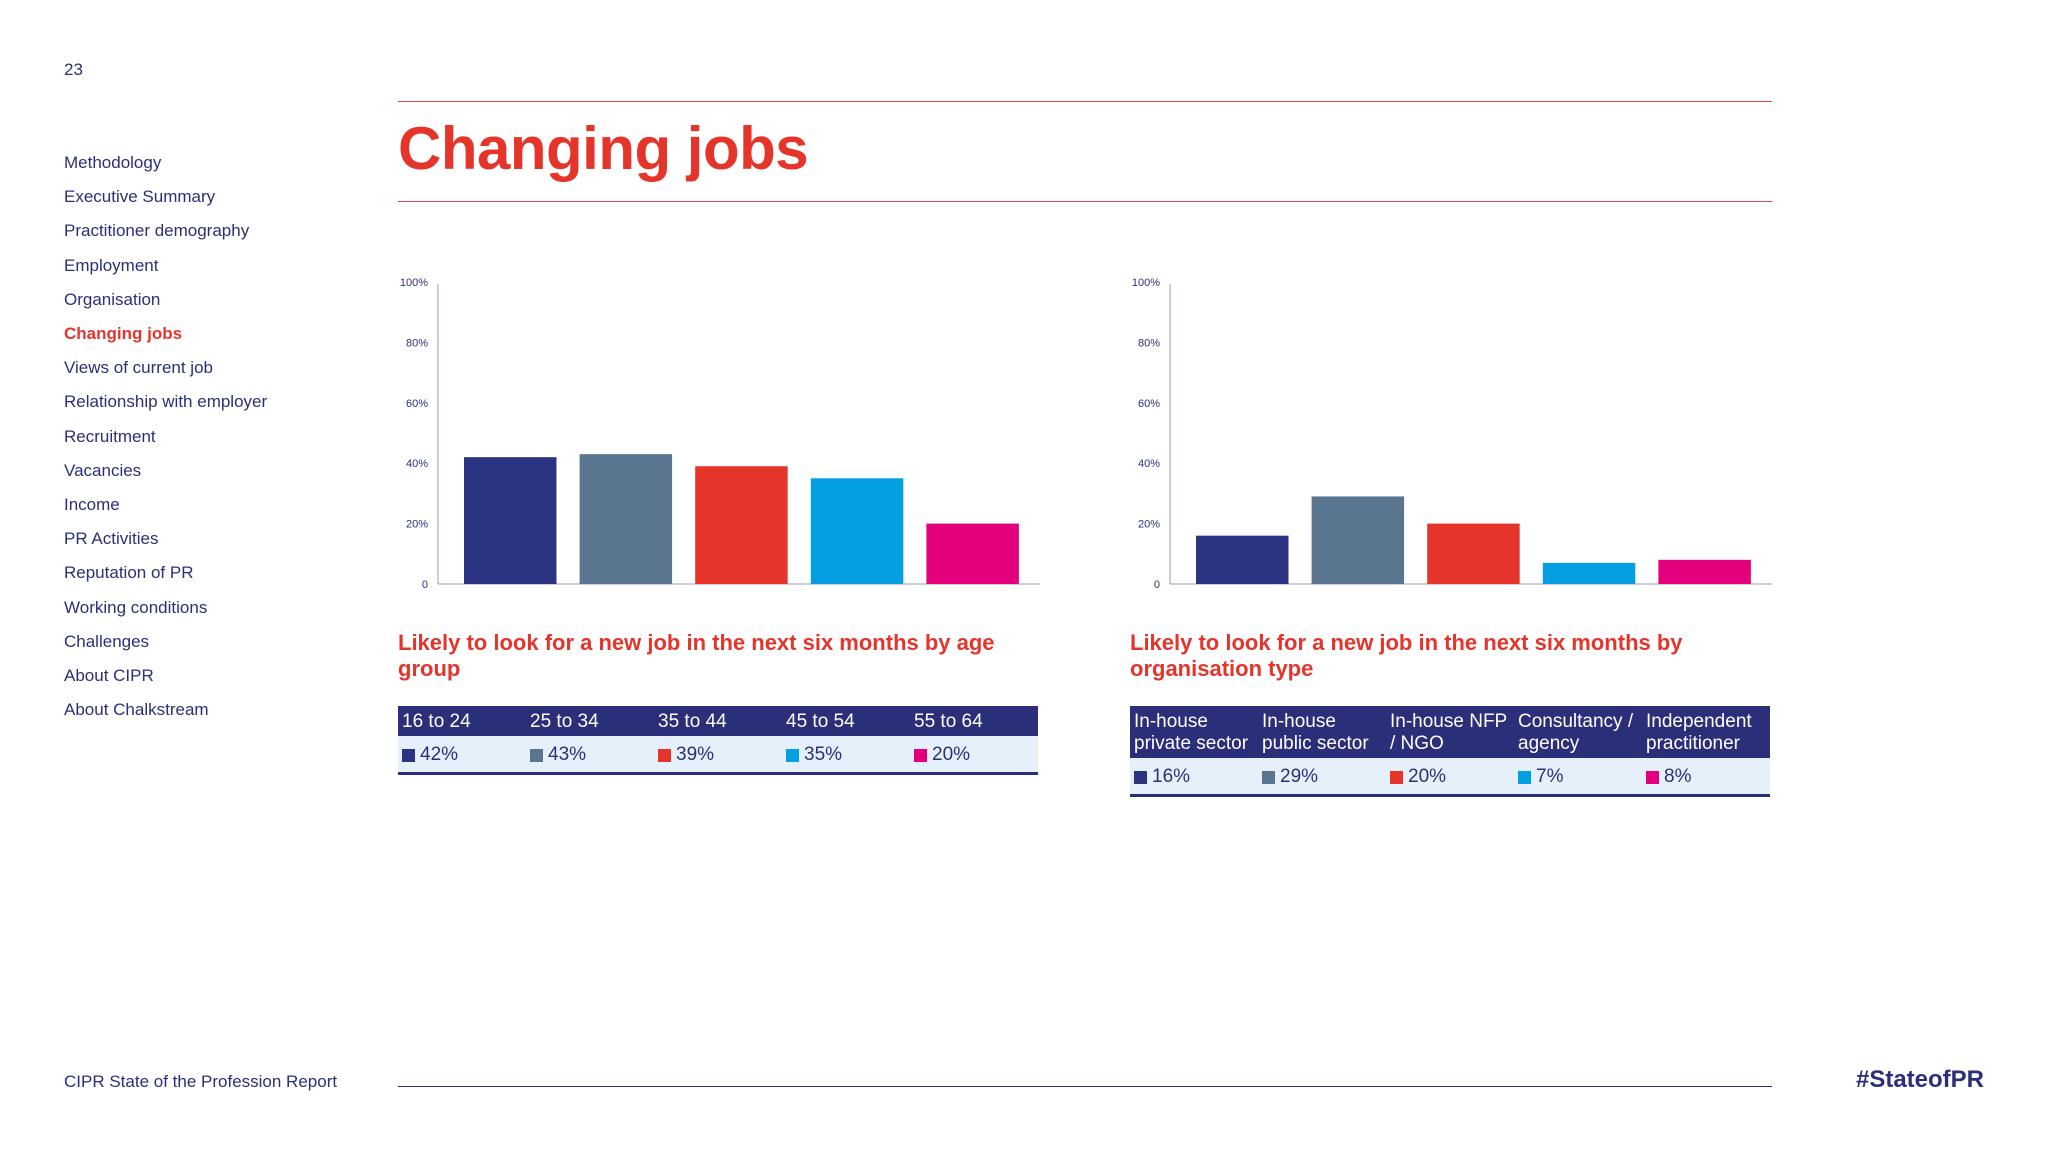  Describe the element at coordinates (692, 721) in the screenshot. I see `table-header-cell: 35 to 44` at that location.